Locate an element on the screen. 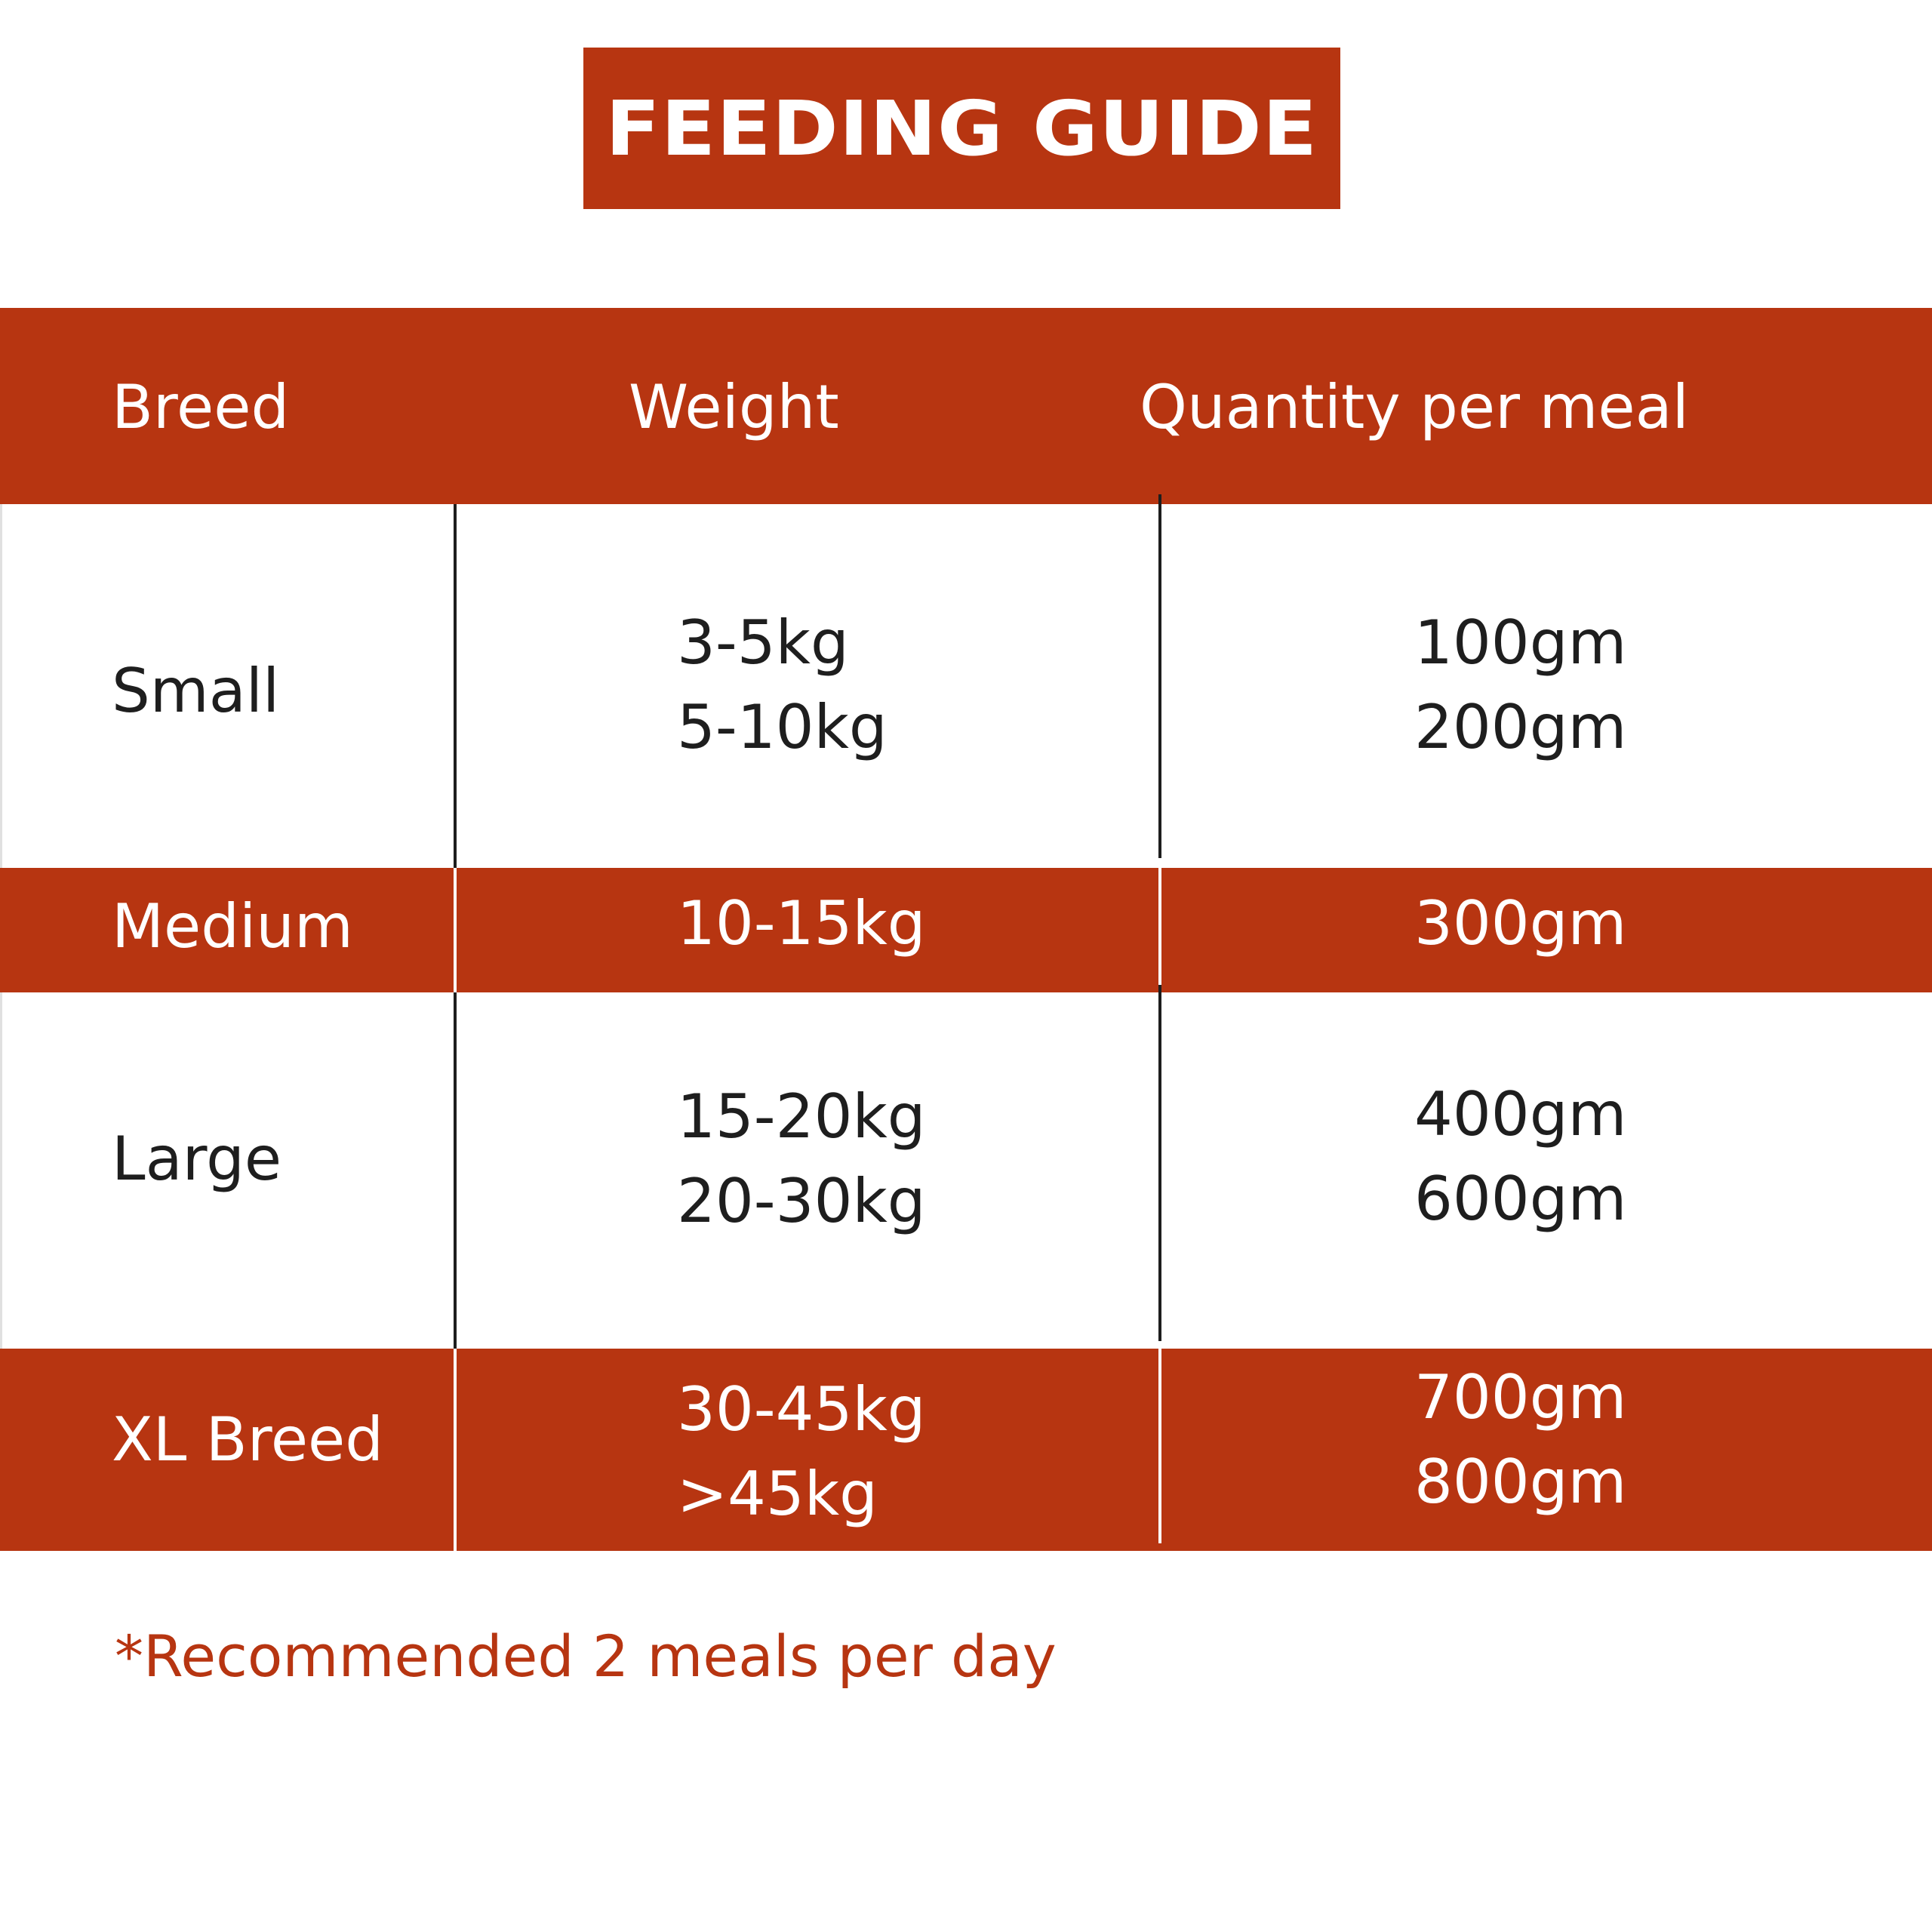 The height and width of the screenshot is (1932, 1932). title-banner: FEEDING GUIDE is located at coordinates (961, 128).